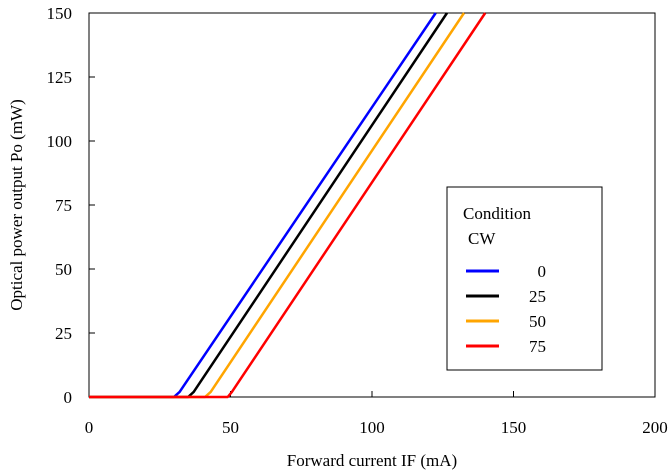 This screenshot has height=474, width=672. Describe the element at coordinates (68, 397) in the screenshot. I see `y-tick-label: 0` at that location.